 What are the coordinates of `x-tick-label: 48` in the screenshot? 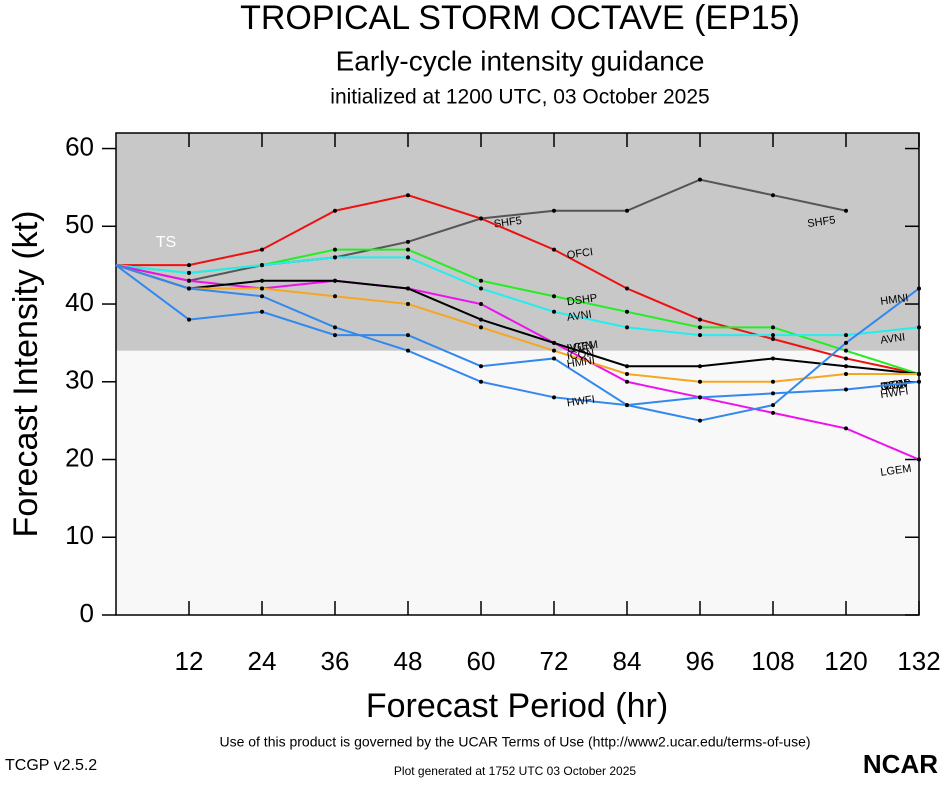 It's located at (408, 661).